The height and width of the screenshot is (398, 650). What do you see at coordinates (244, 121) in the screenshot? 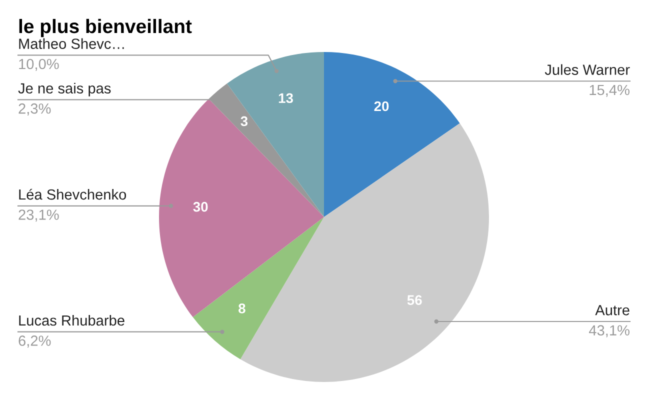
I see `data-label: 3` at bounding box center [244, 121].